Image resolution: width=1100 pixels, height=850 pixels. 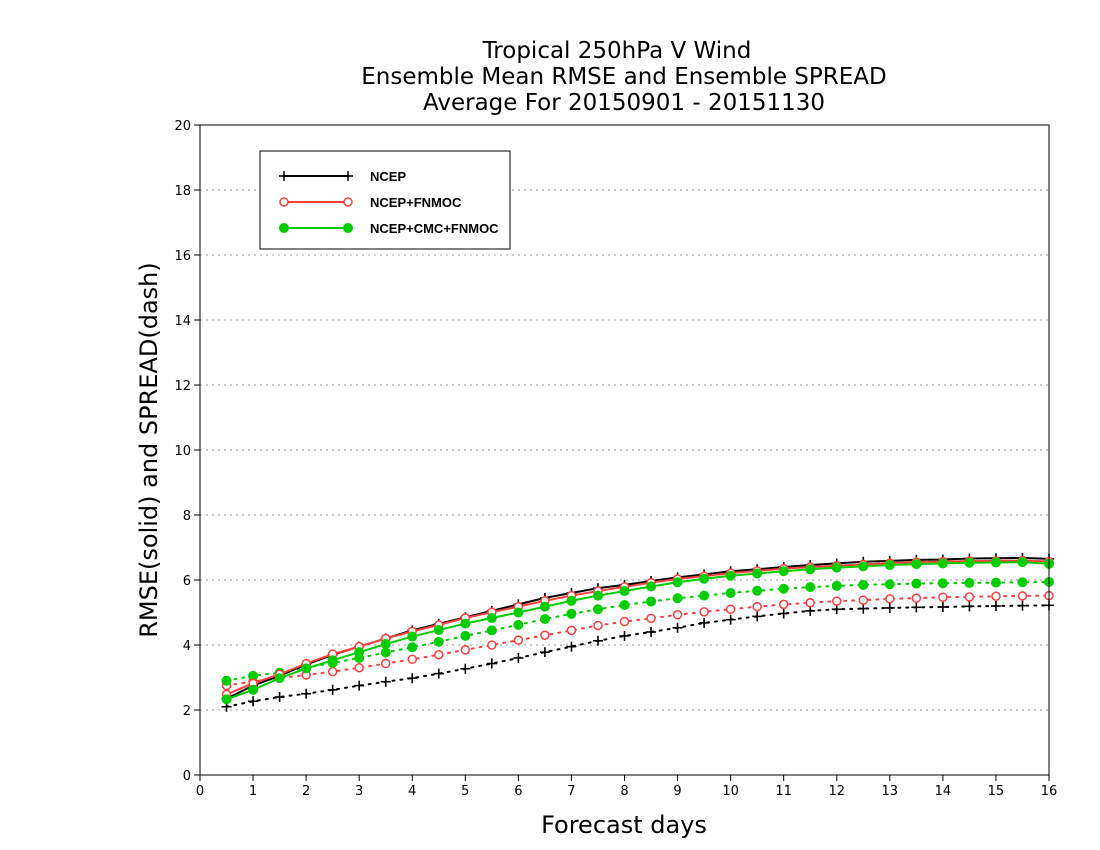 What do you see at coordinates (730, 791) in the screenshot?
I see `x-tick-label: 10` at bounding box center [730, 791].